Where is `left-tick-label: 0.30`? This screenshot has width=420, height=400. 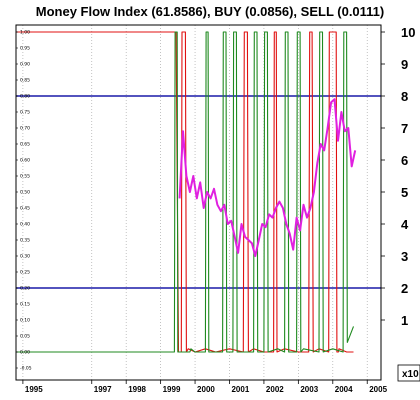 left-tick-label: 0.30 is located at coordinates (25, 257).